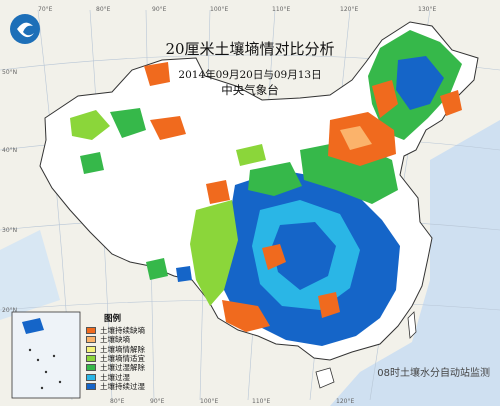  Describe the element at coordinates (122, 359) in the screenshot. I see `legend-label: 土壤墒情适宜` at that location.